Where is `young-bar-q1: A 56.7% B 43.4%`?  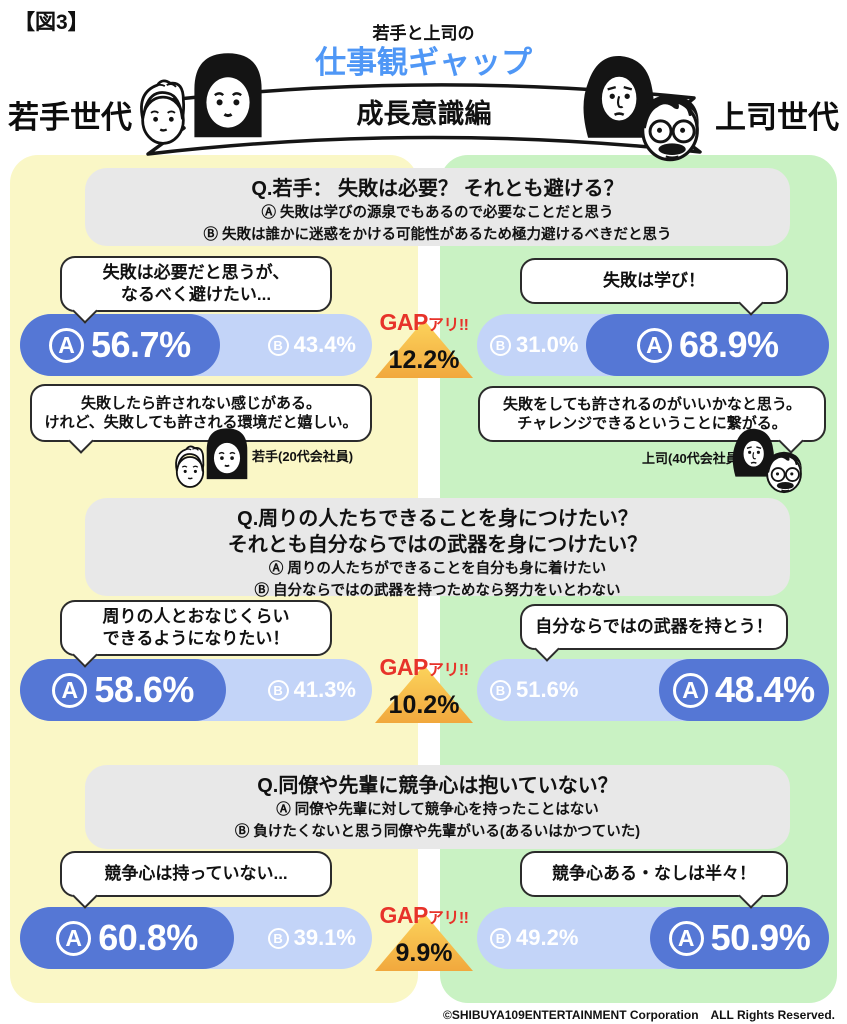 young-bar-q1: A 56.7% B 43.4% is located at coordinates (196, 345).